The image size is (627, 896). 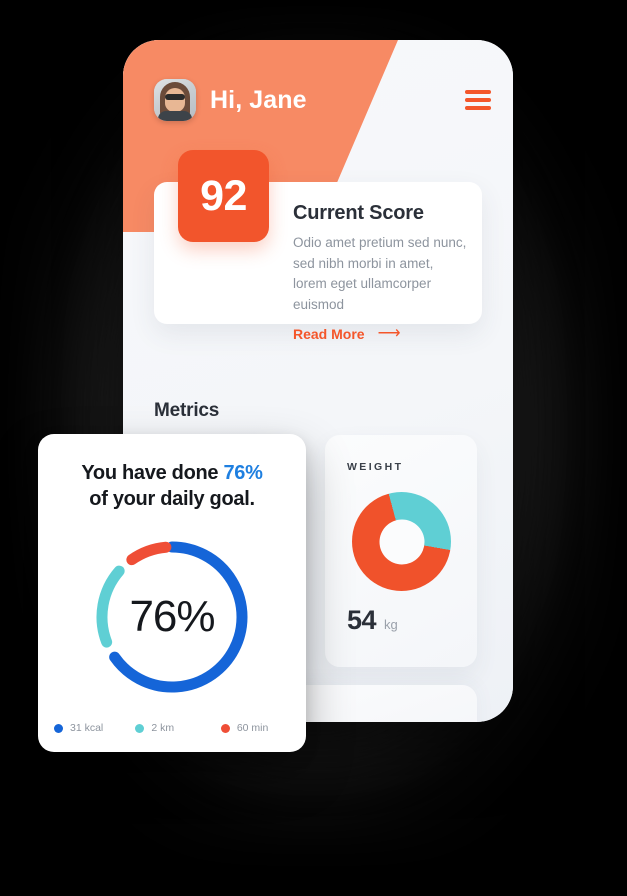 What do you see at coordinates (243, 473) in the screenshot?
I see `goal-headline-percent: 76%` at bounding box center [243, 473].